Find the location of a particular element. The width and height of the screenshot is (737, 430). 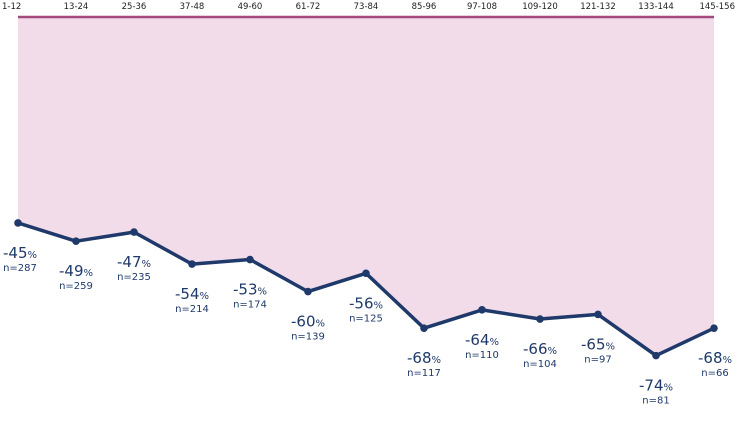

sample-size-label: n=66 is located at coordinates (714, 373).